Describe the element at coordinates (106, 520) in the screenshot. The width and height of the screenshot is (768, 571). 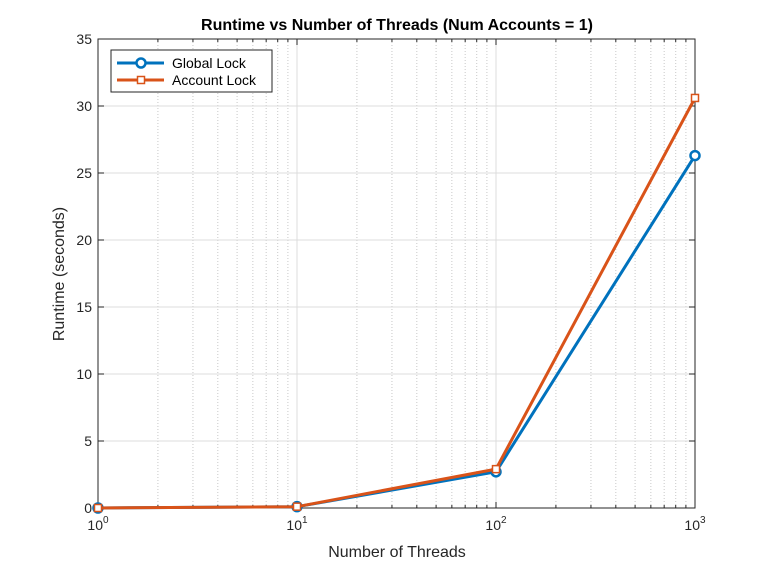
I see `x-tick-exponent: 0` at that location.